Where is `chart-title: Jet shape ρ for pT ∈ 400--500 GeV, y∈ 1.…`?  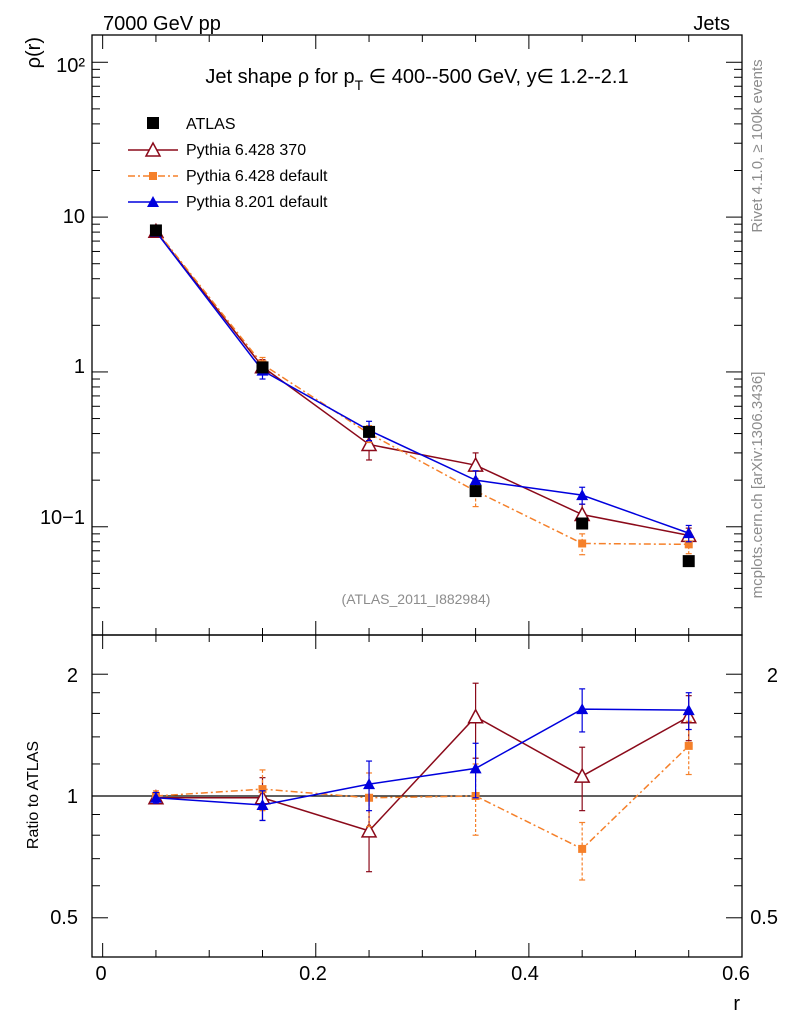
chart-title: Jet shape ρ for pT ∈ 400--500 GeV, y∈ 1.… is located at coordinates (416, 79).